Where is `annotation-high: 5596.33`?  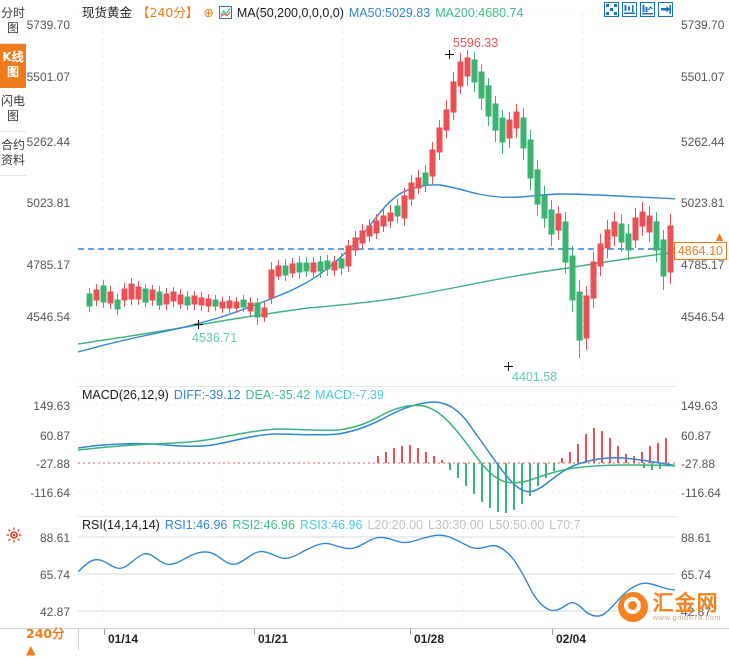
annotation-high: 5596.33 is located at coordinates (476, 43).